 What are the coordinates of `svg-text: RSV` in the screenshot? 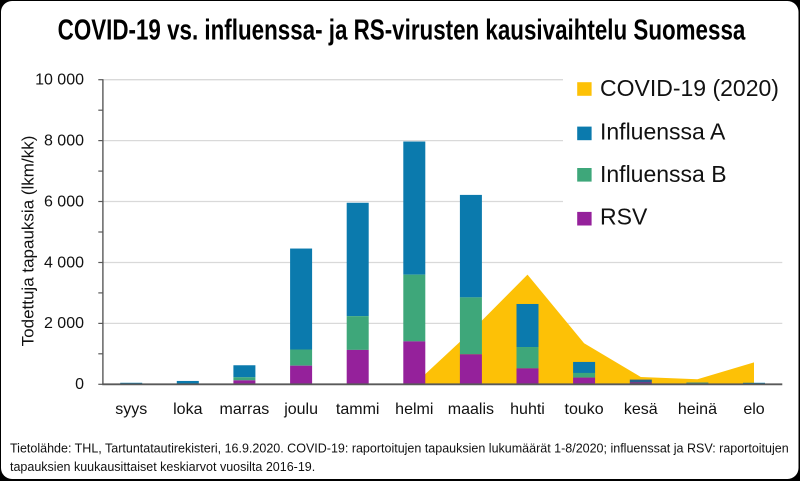 It's located at (624, 217).